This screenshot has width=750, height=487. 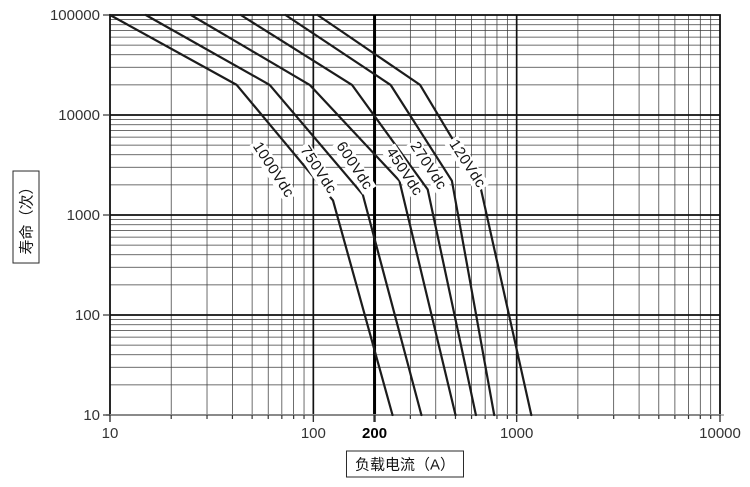 I want to click on x-axis-title: 负载电流（A）, so click(x=405, y=464).